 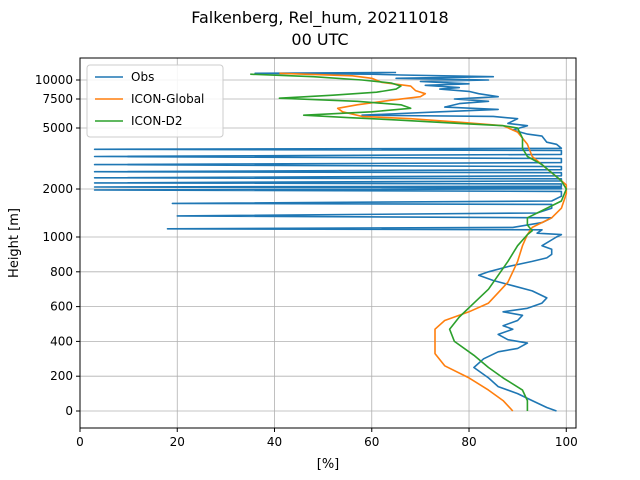 I want to click on y-tick-label: 0, so click(x=69, y=411).